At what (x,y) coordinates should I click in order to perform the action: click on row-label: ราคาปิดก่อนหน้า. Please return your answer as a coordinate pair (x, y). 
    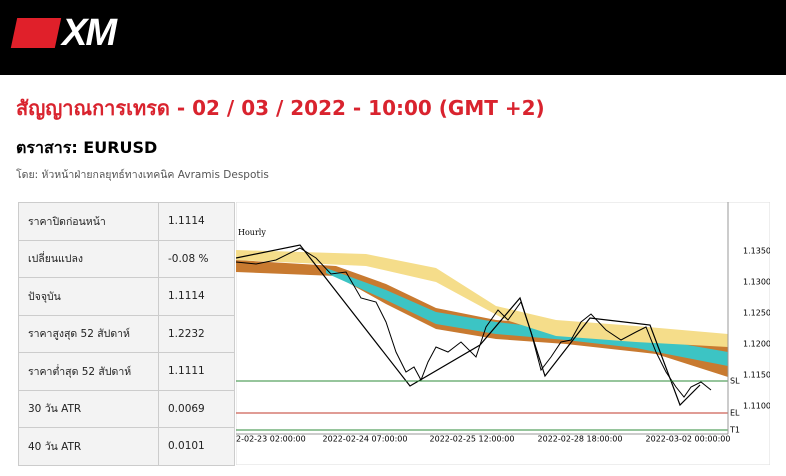
    Looking at the image, I should click on (88, 221).